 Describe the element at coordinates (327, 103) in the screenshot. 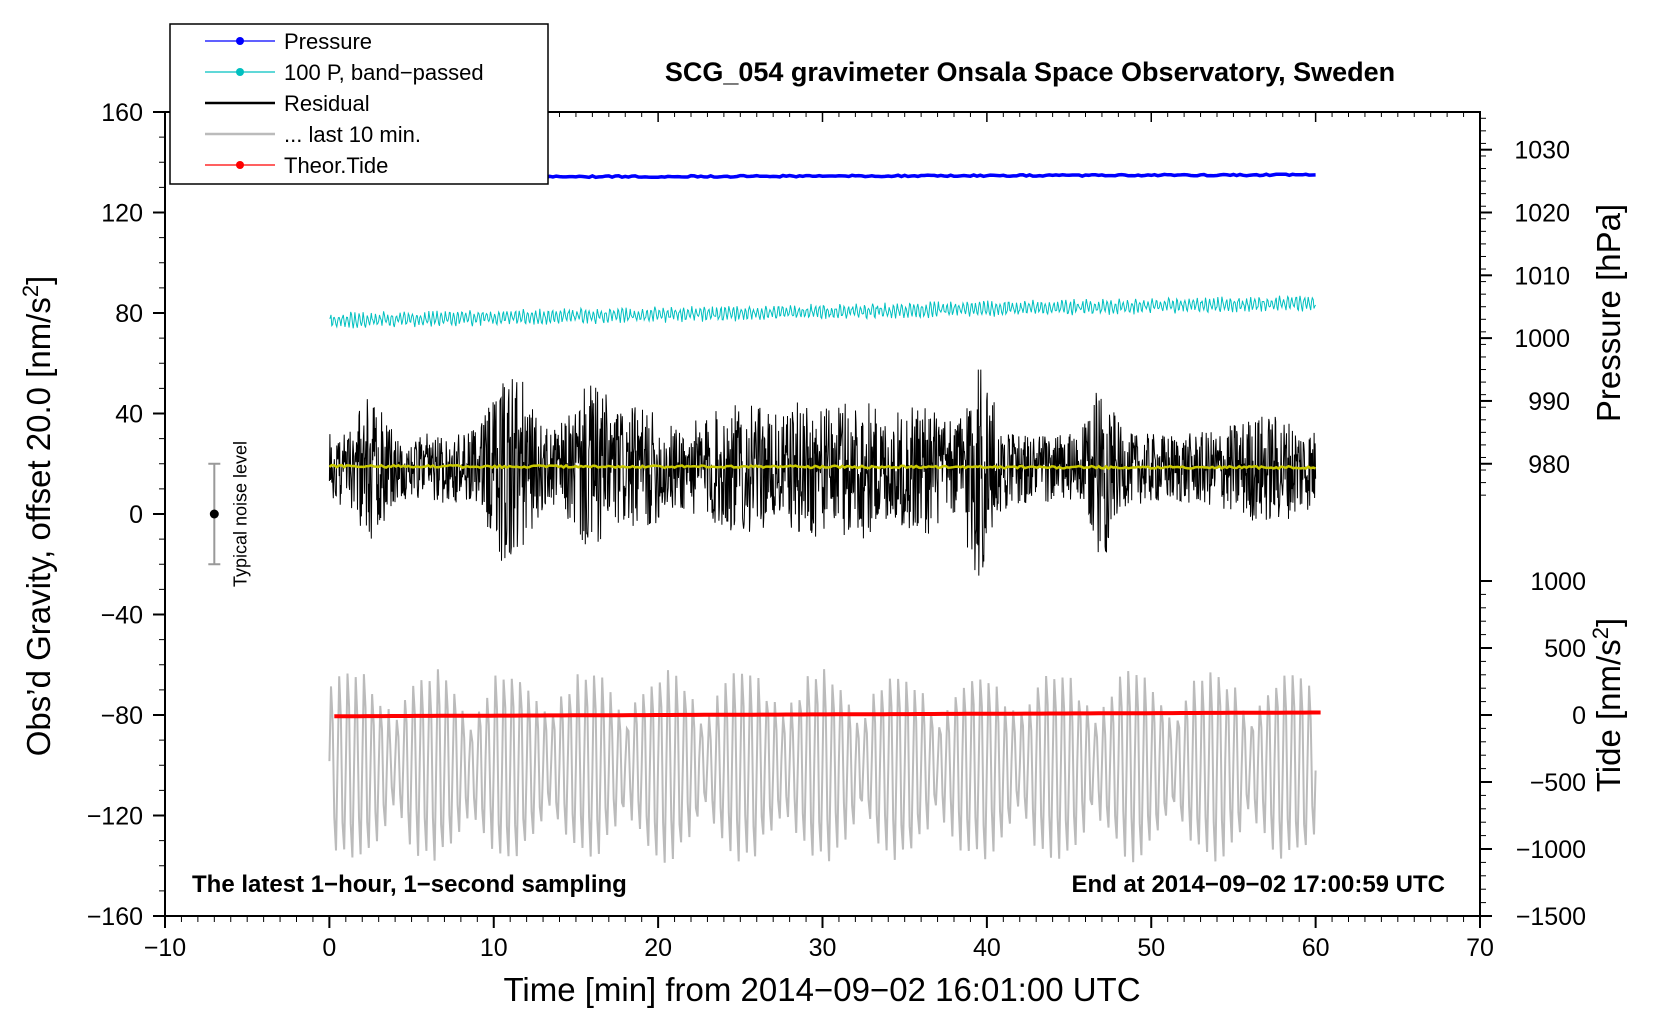

I see `legend-label: Residual` at that location.